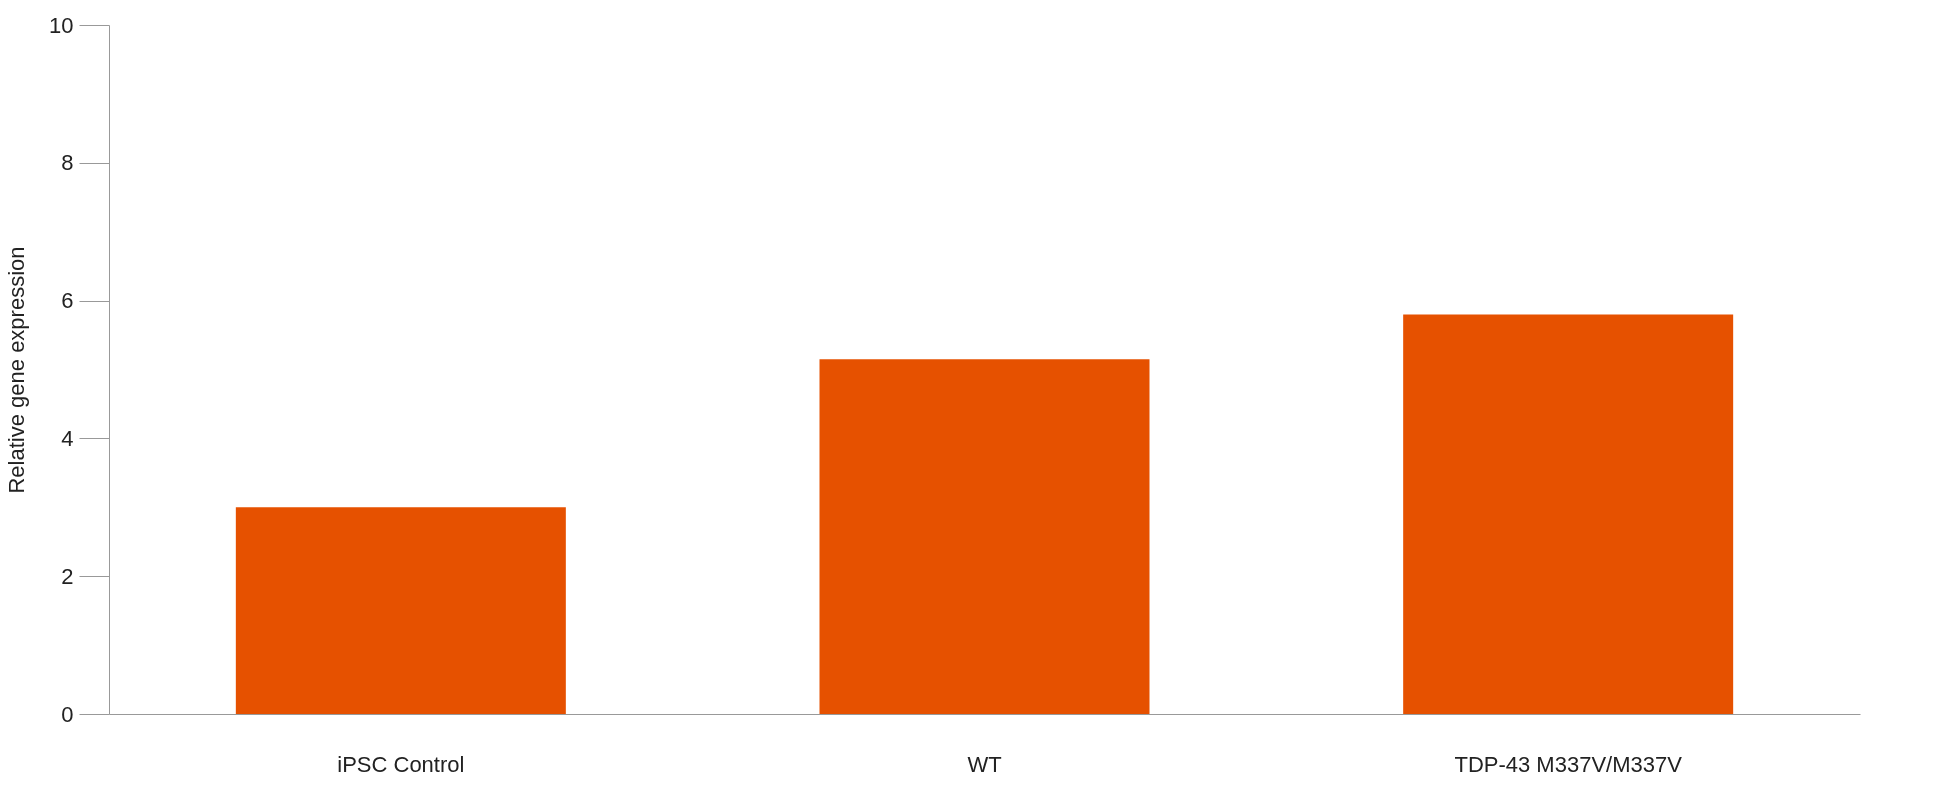 Image resolution: width=1952 pixels, height=802 pixels. What do you see at coordinates (67, 163) in the screenshot?
I see `y-tick-label: 8` at bounding box center [67, 163].